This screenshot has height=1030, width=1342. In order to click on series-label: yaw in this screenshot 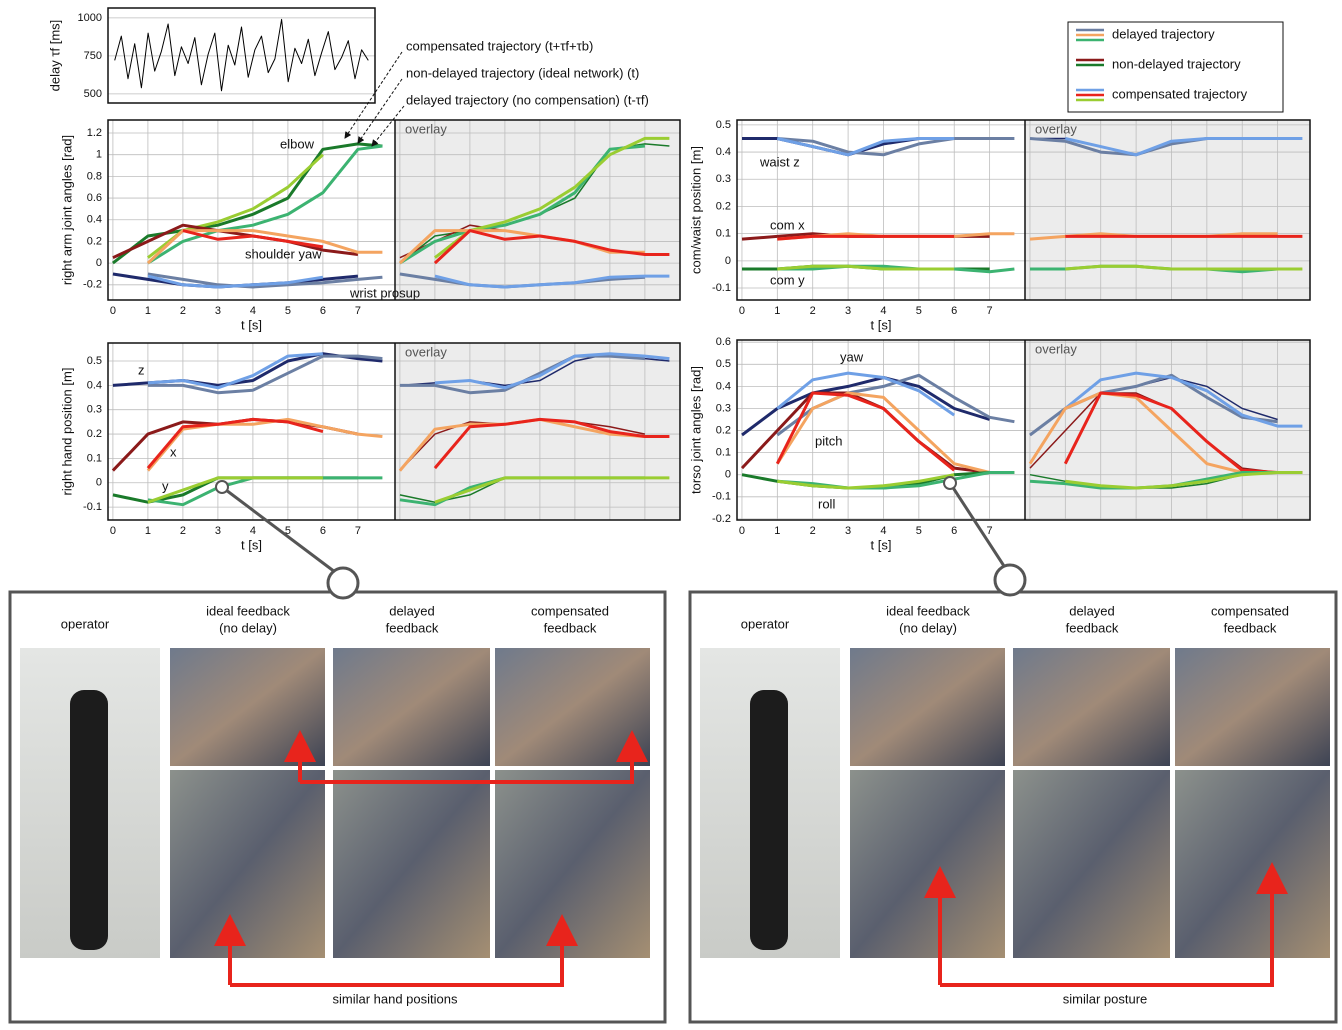, I will do `click(852, 356)`.